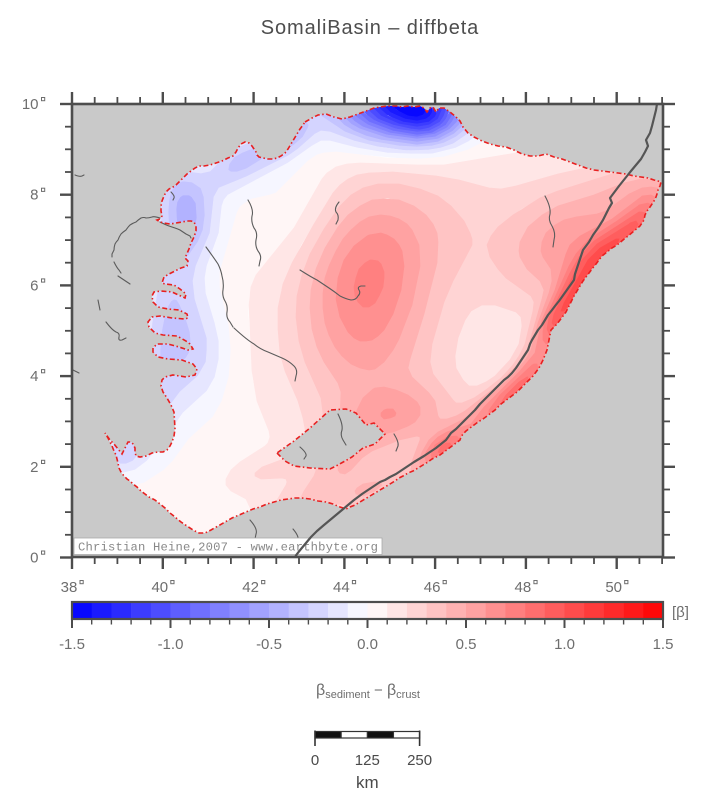 This screenshot has height=811, width=720. What do you see at coordinates (613, 587) in the screenshot?
I see `svg-text: 50` at bounding box center [613, 587].